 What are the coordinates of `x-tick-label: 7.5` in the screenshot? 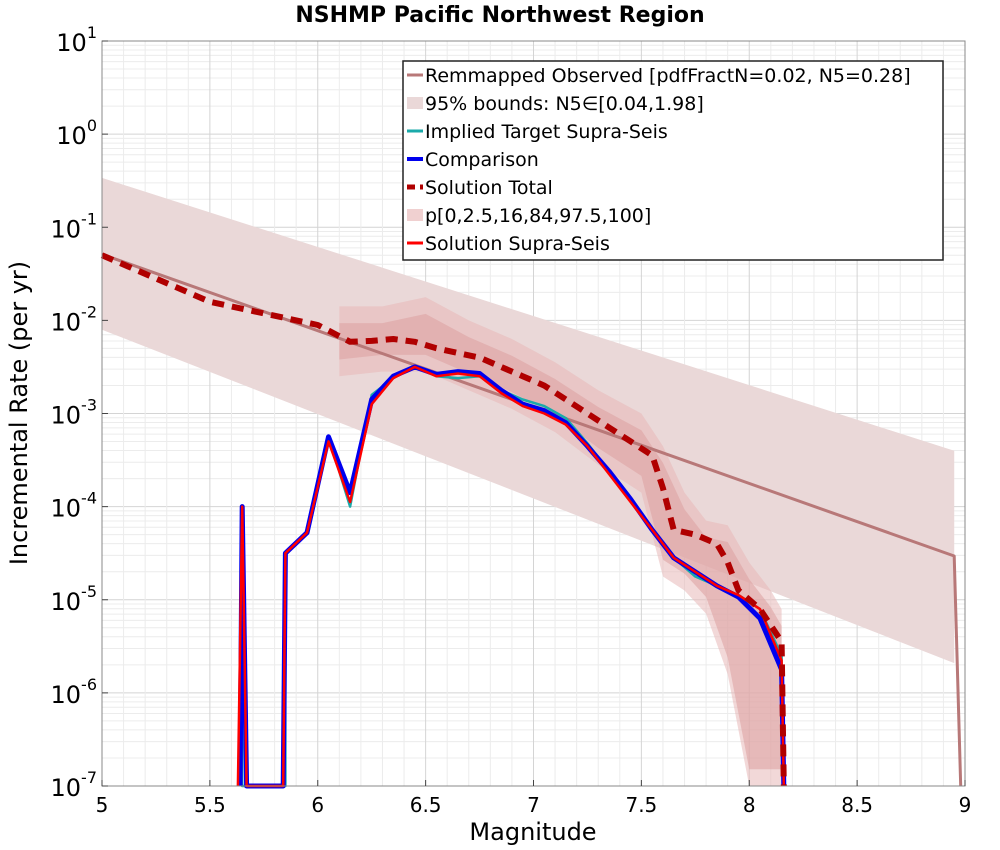 It's located at (641, 805).